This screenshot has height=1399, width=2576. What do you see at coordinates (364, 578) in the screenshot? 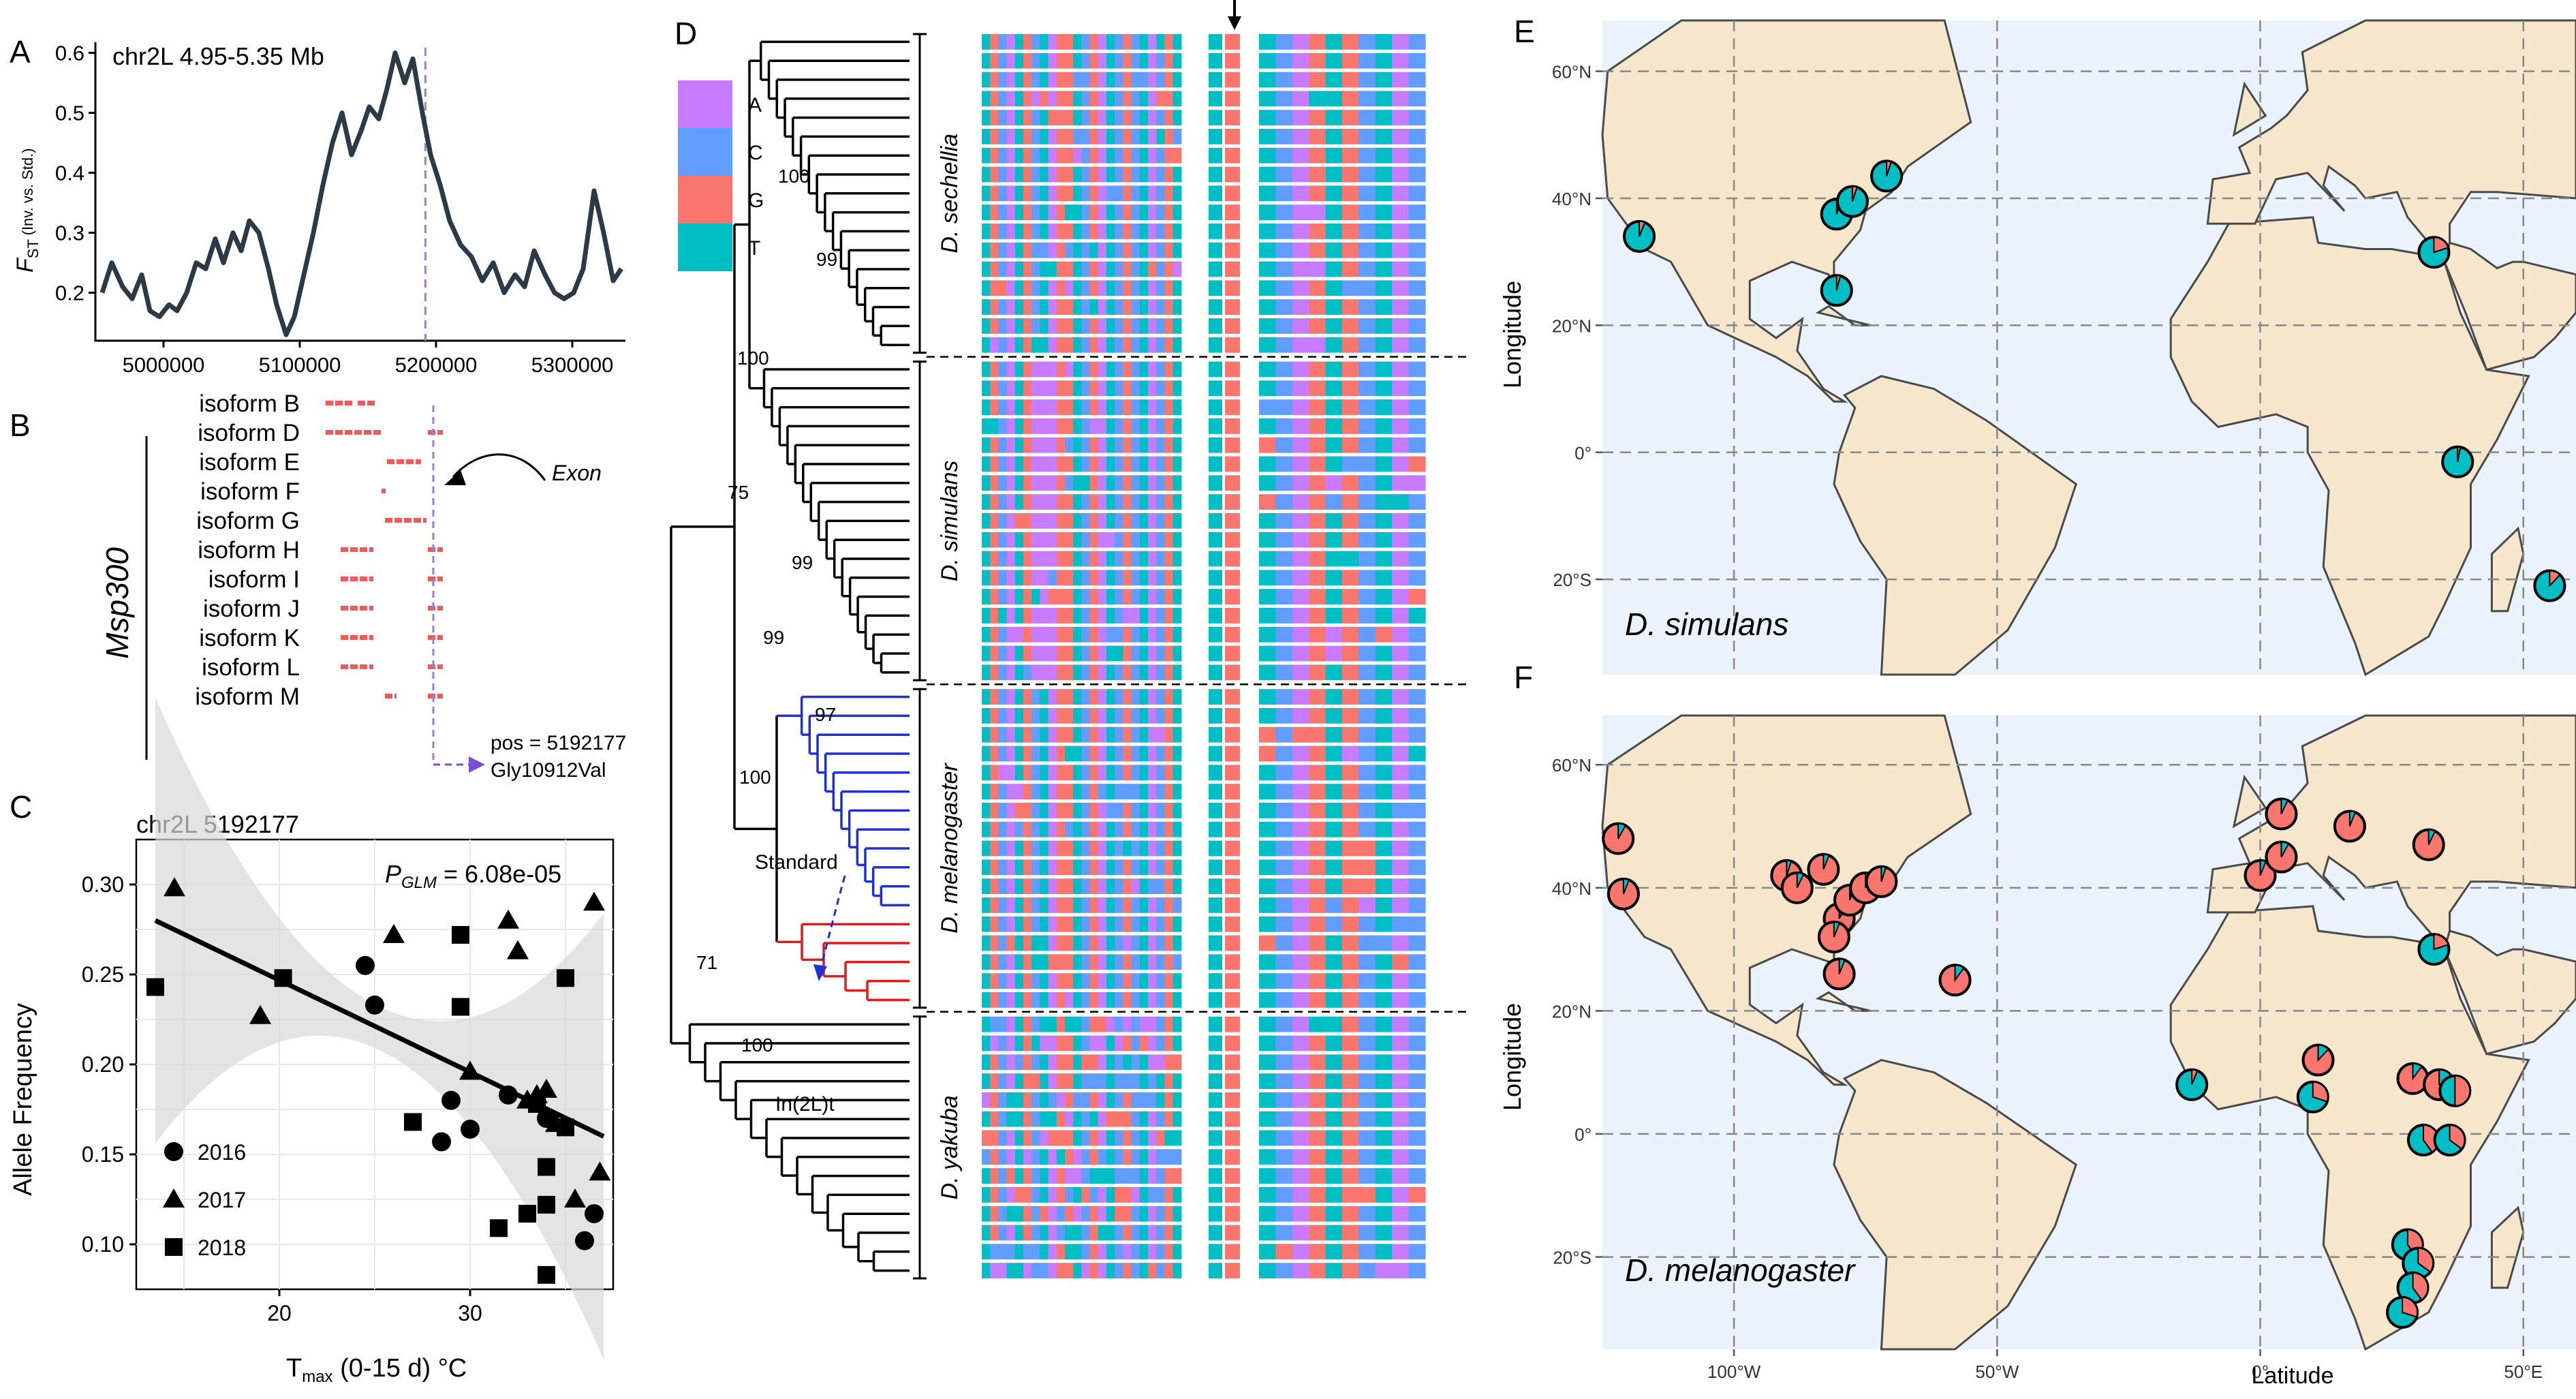
I see `exon-segment` at bounding box center [364, 578].